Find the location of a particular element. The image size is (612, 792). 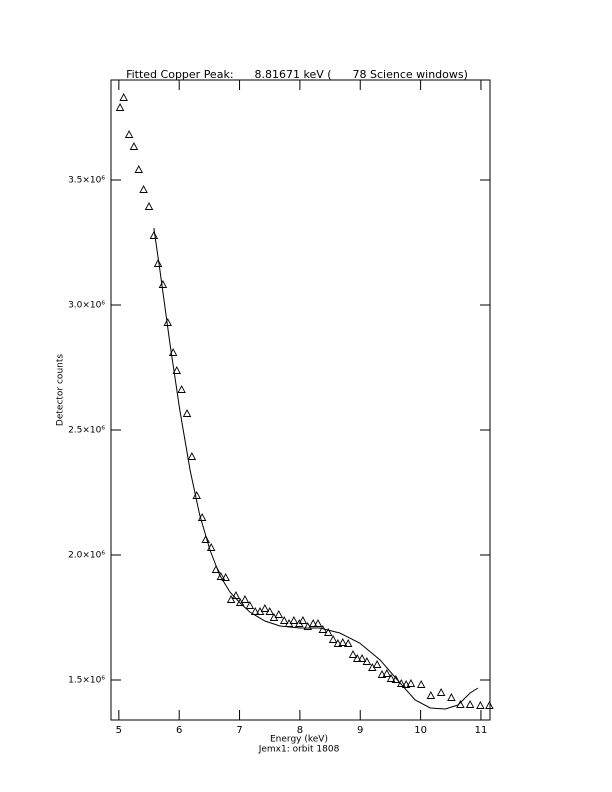

y-tick-label: 3.0×10⁶ is located at coordinates (86, 306).